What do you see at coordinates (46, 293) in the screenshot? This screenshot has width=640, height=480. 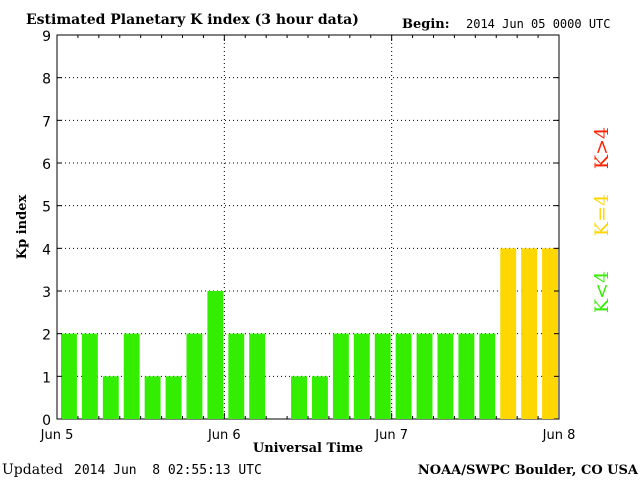 I see `y-tick-label: 3` at bounding box center [46, 293].